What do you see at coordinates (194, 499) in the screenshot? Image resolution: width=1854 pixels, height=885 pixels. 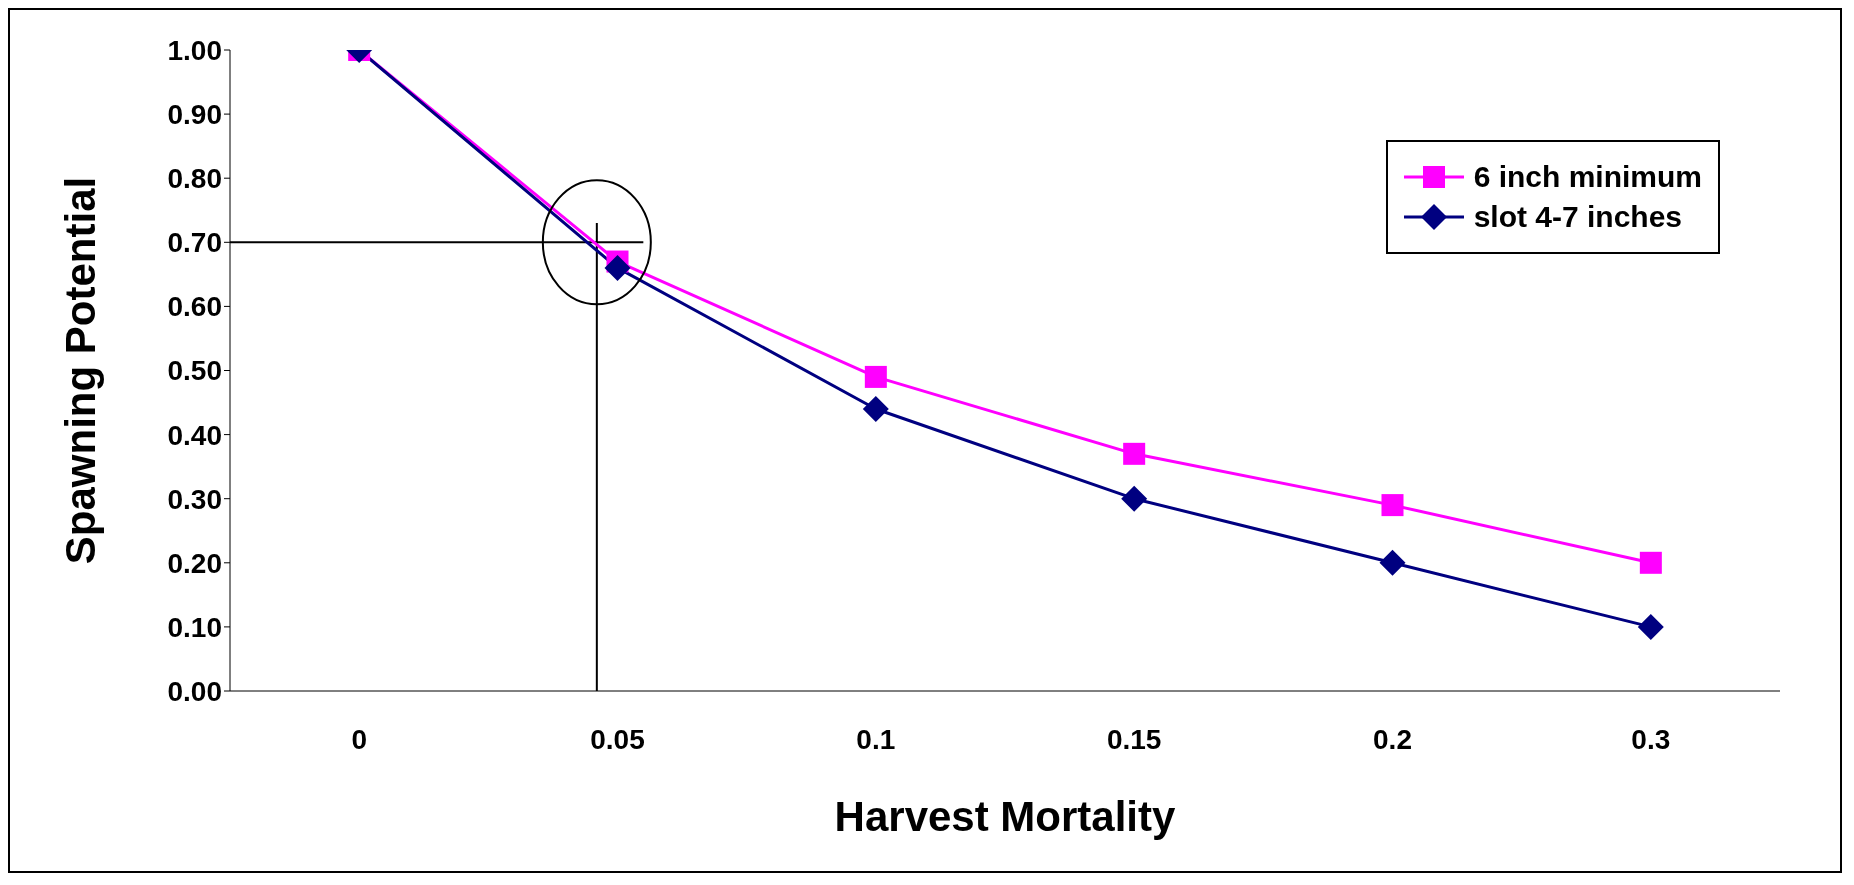 I see `y-tick-label: 0.30` at bounding box center [194, 499].